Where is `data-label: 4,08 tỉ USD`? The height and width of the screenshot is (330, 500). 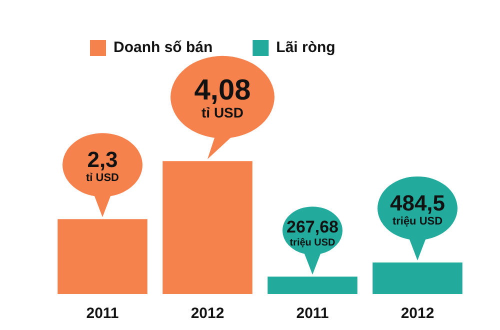
data-label: 4,08 tỉ USD is located at coordinates (222, 97).